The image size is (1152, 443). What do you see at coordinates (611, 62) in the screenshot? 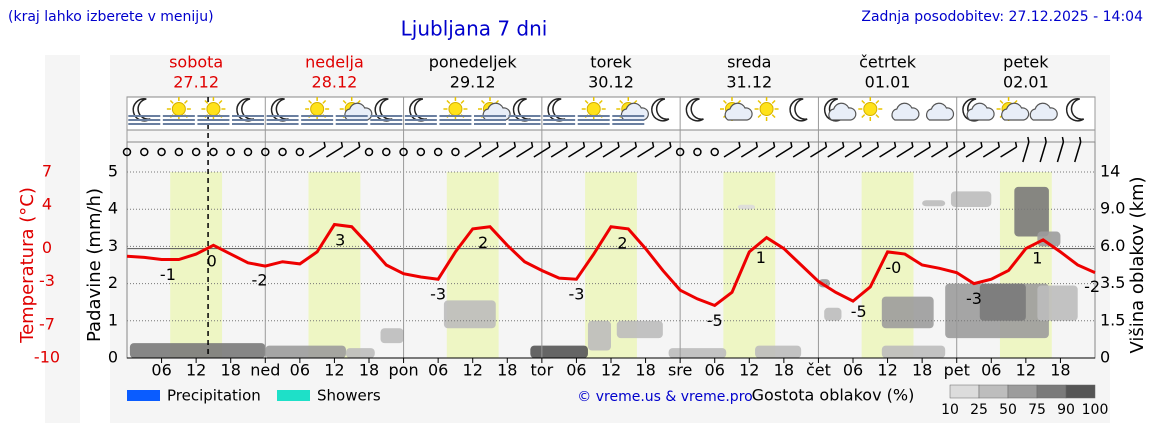
I see `day-name: torek` at bounding box center [611, 62].